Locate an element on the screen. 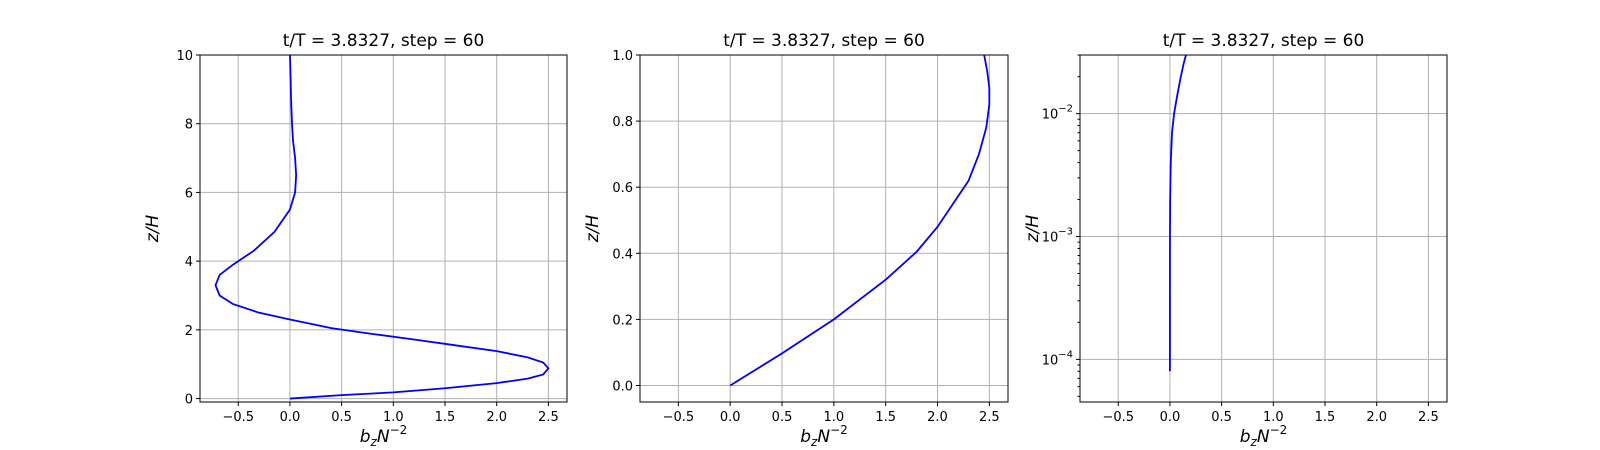 This screenshot has height=450, width=1600. y-tick-label: 0.6 is located at coordinates (622, 188).